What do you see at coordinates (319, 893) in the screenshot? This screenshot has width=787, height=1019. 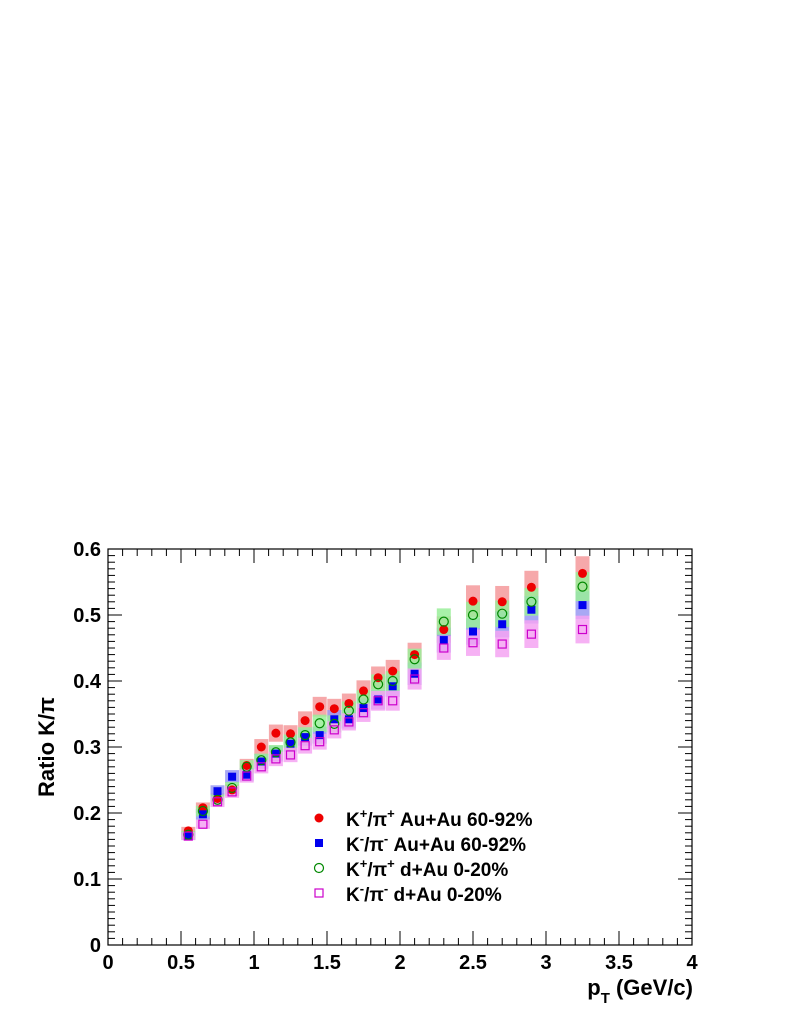 I see `legend-marker-kminus-dau` at bounding box center [319, 893].